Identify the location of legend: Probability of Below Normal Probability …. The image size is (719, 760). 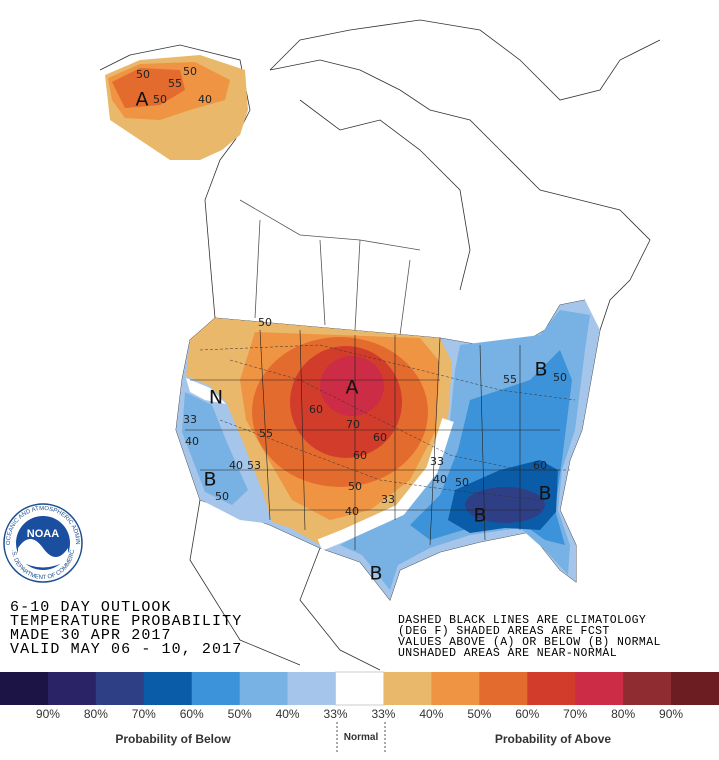
(359, 711).